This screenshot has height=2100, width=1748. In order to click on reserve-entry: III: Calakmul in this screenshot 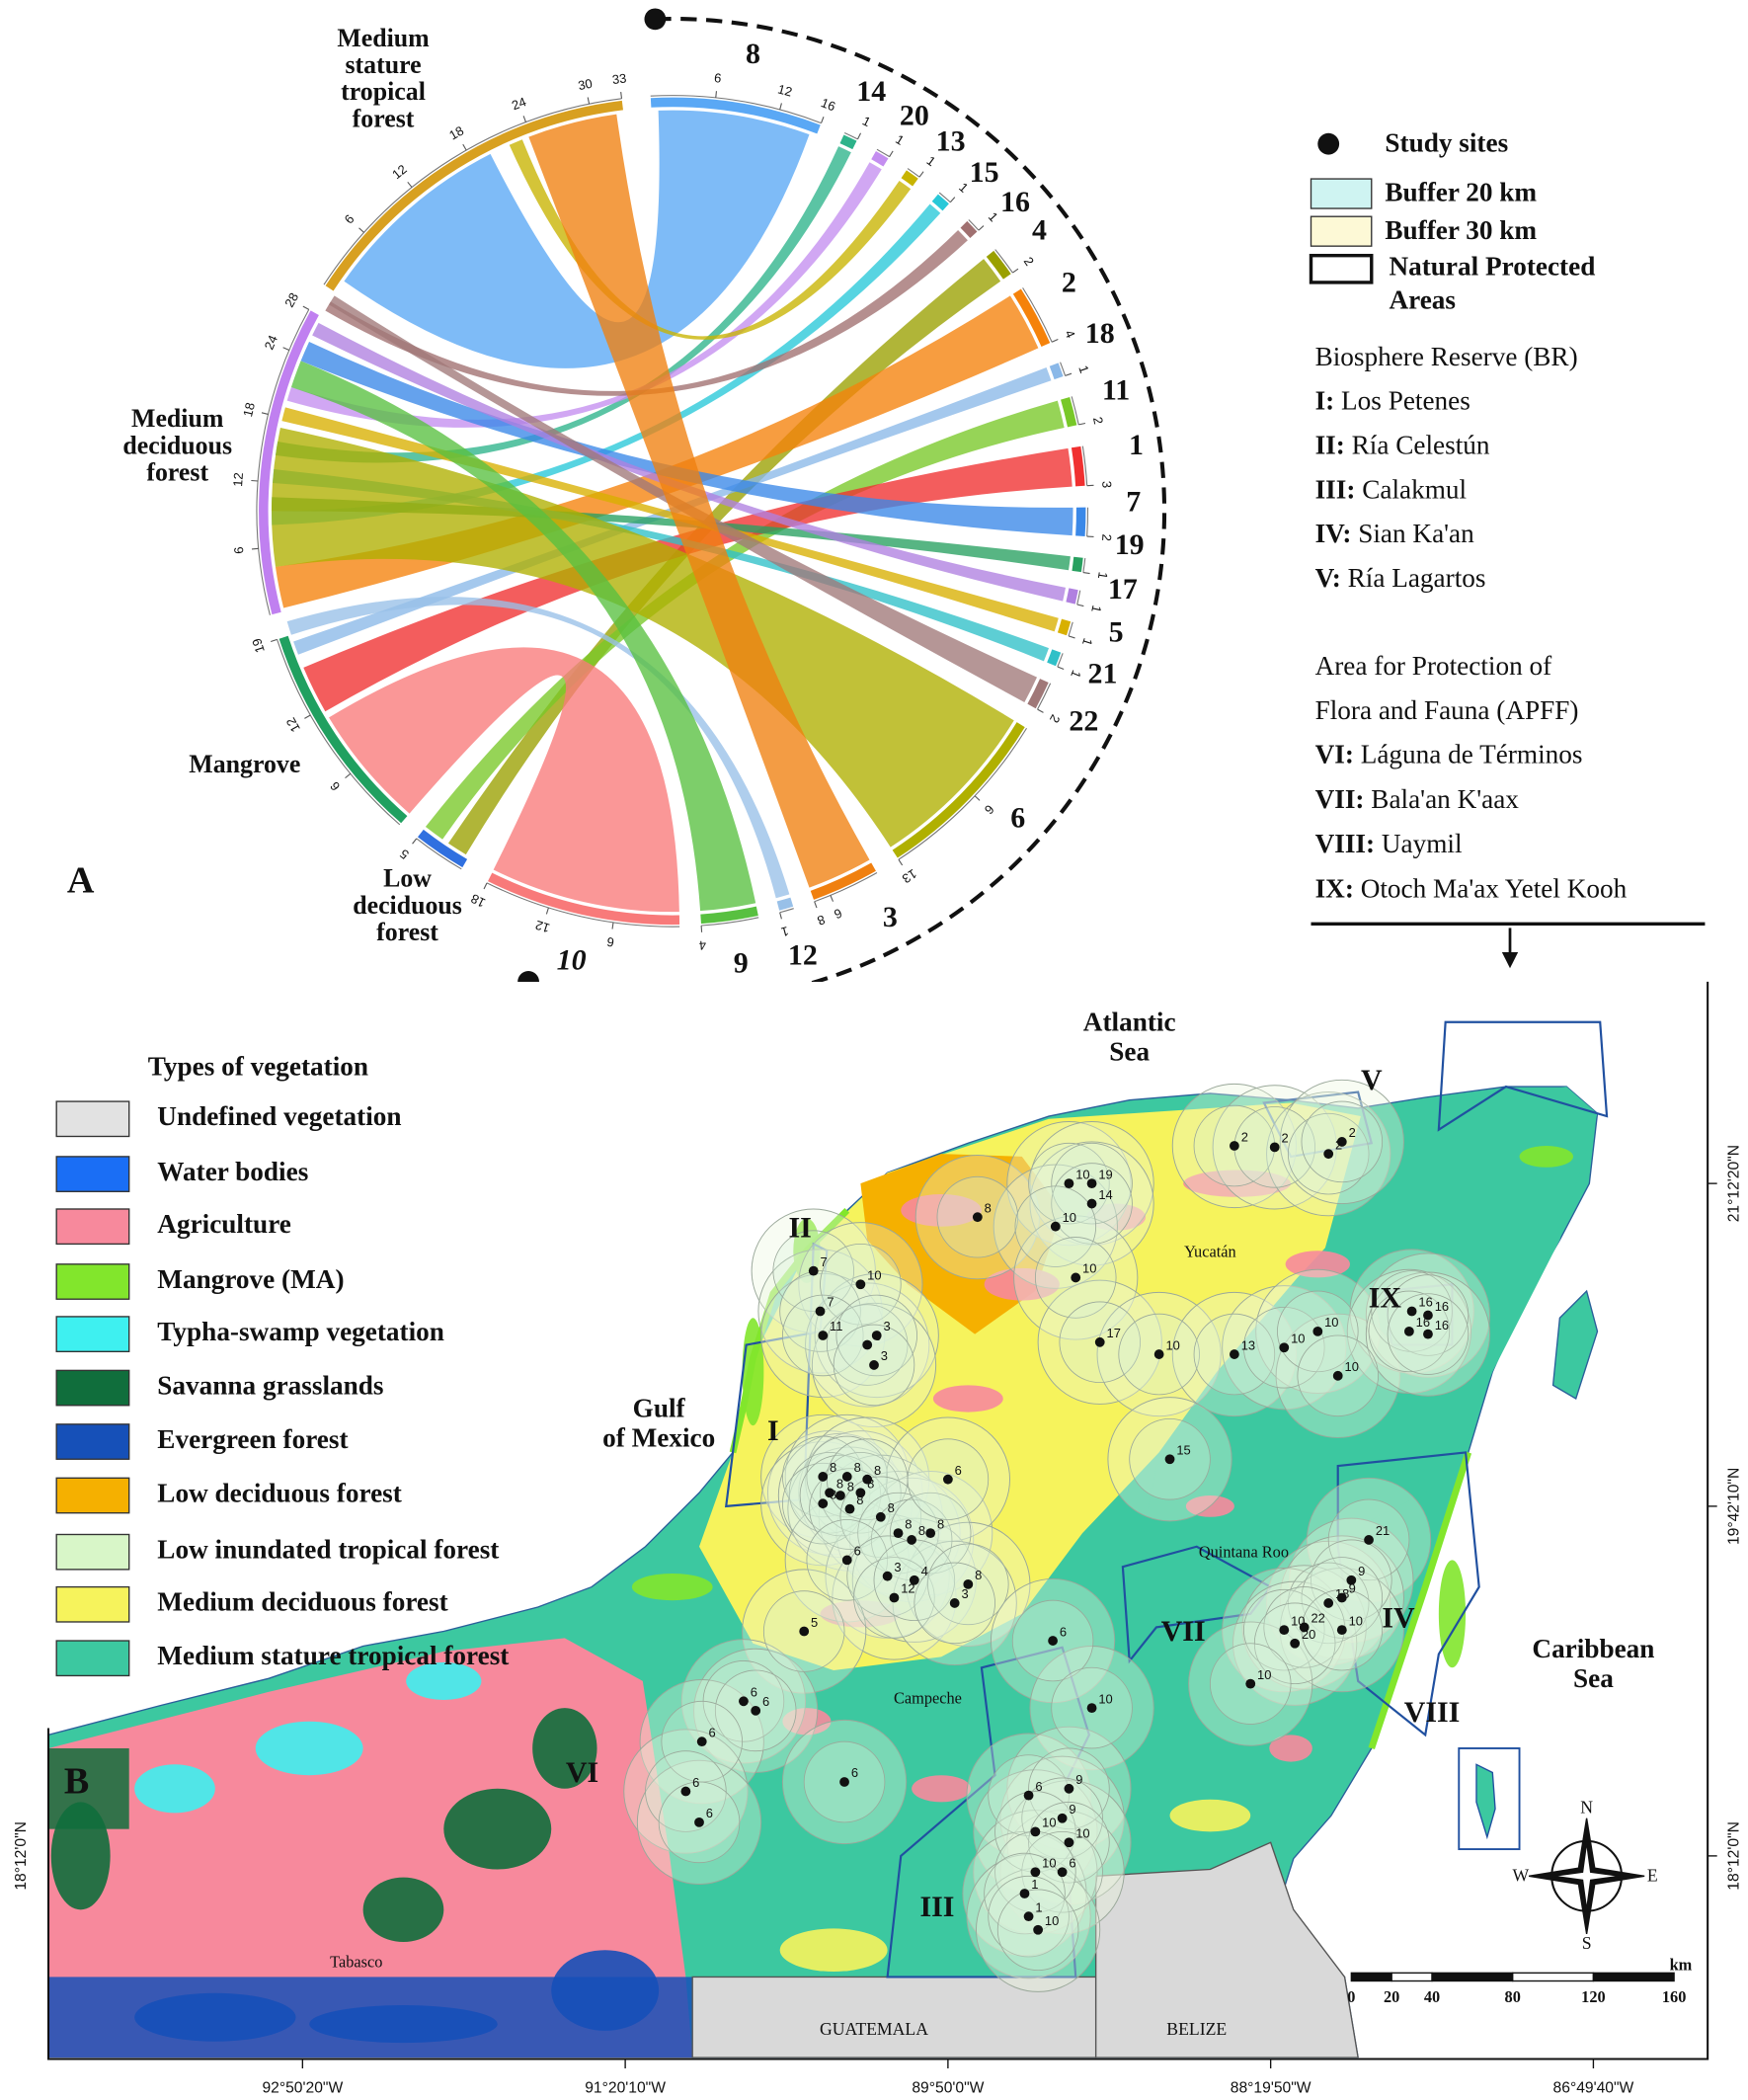, I will do `click(1391, 490)`.